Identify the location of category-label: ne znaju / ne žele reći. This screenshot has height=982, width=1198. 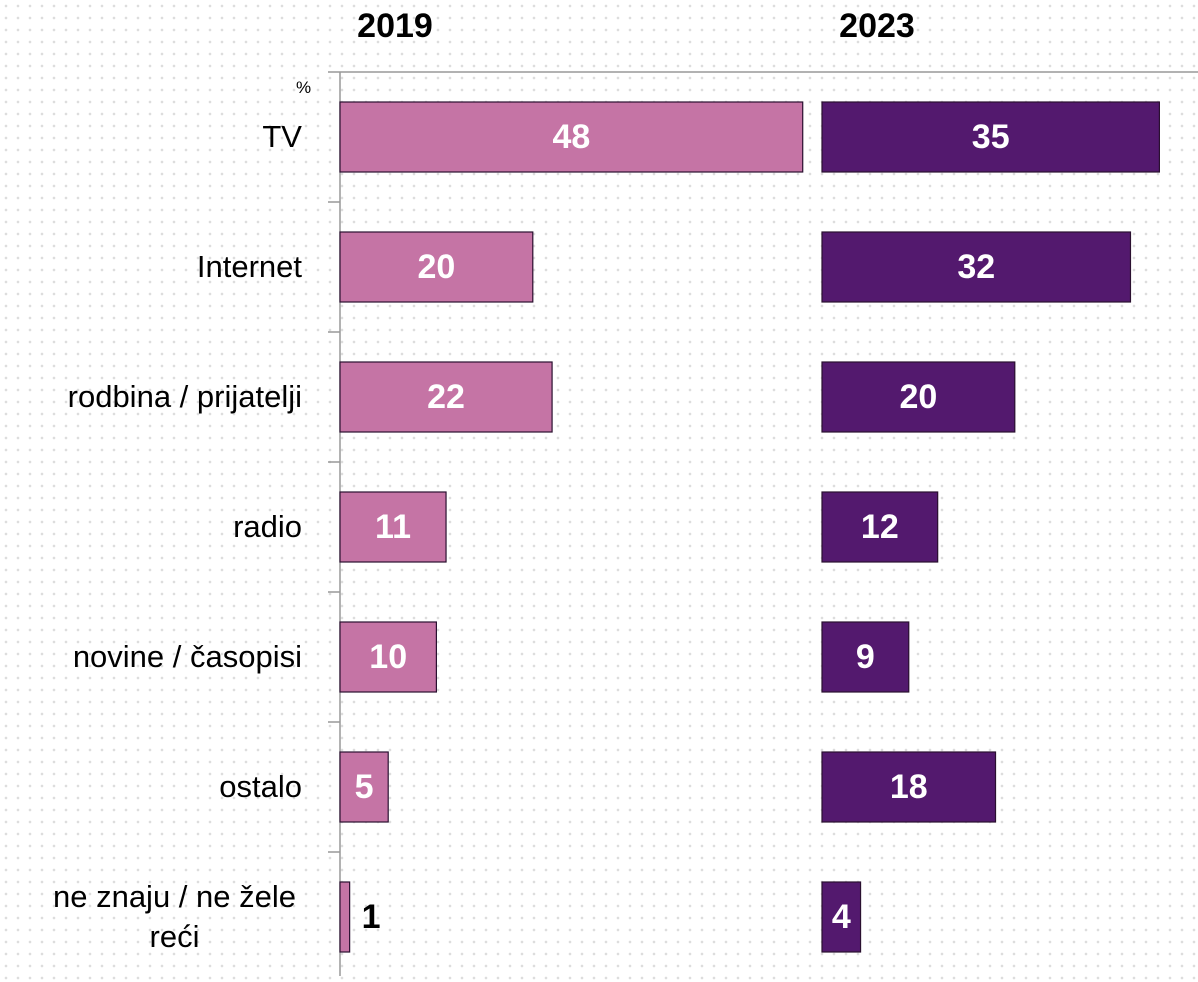
(174, 916).